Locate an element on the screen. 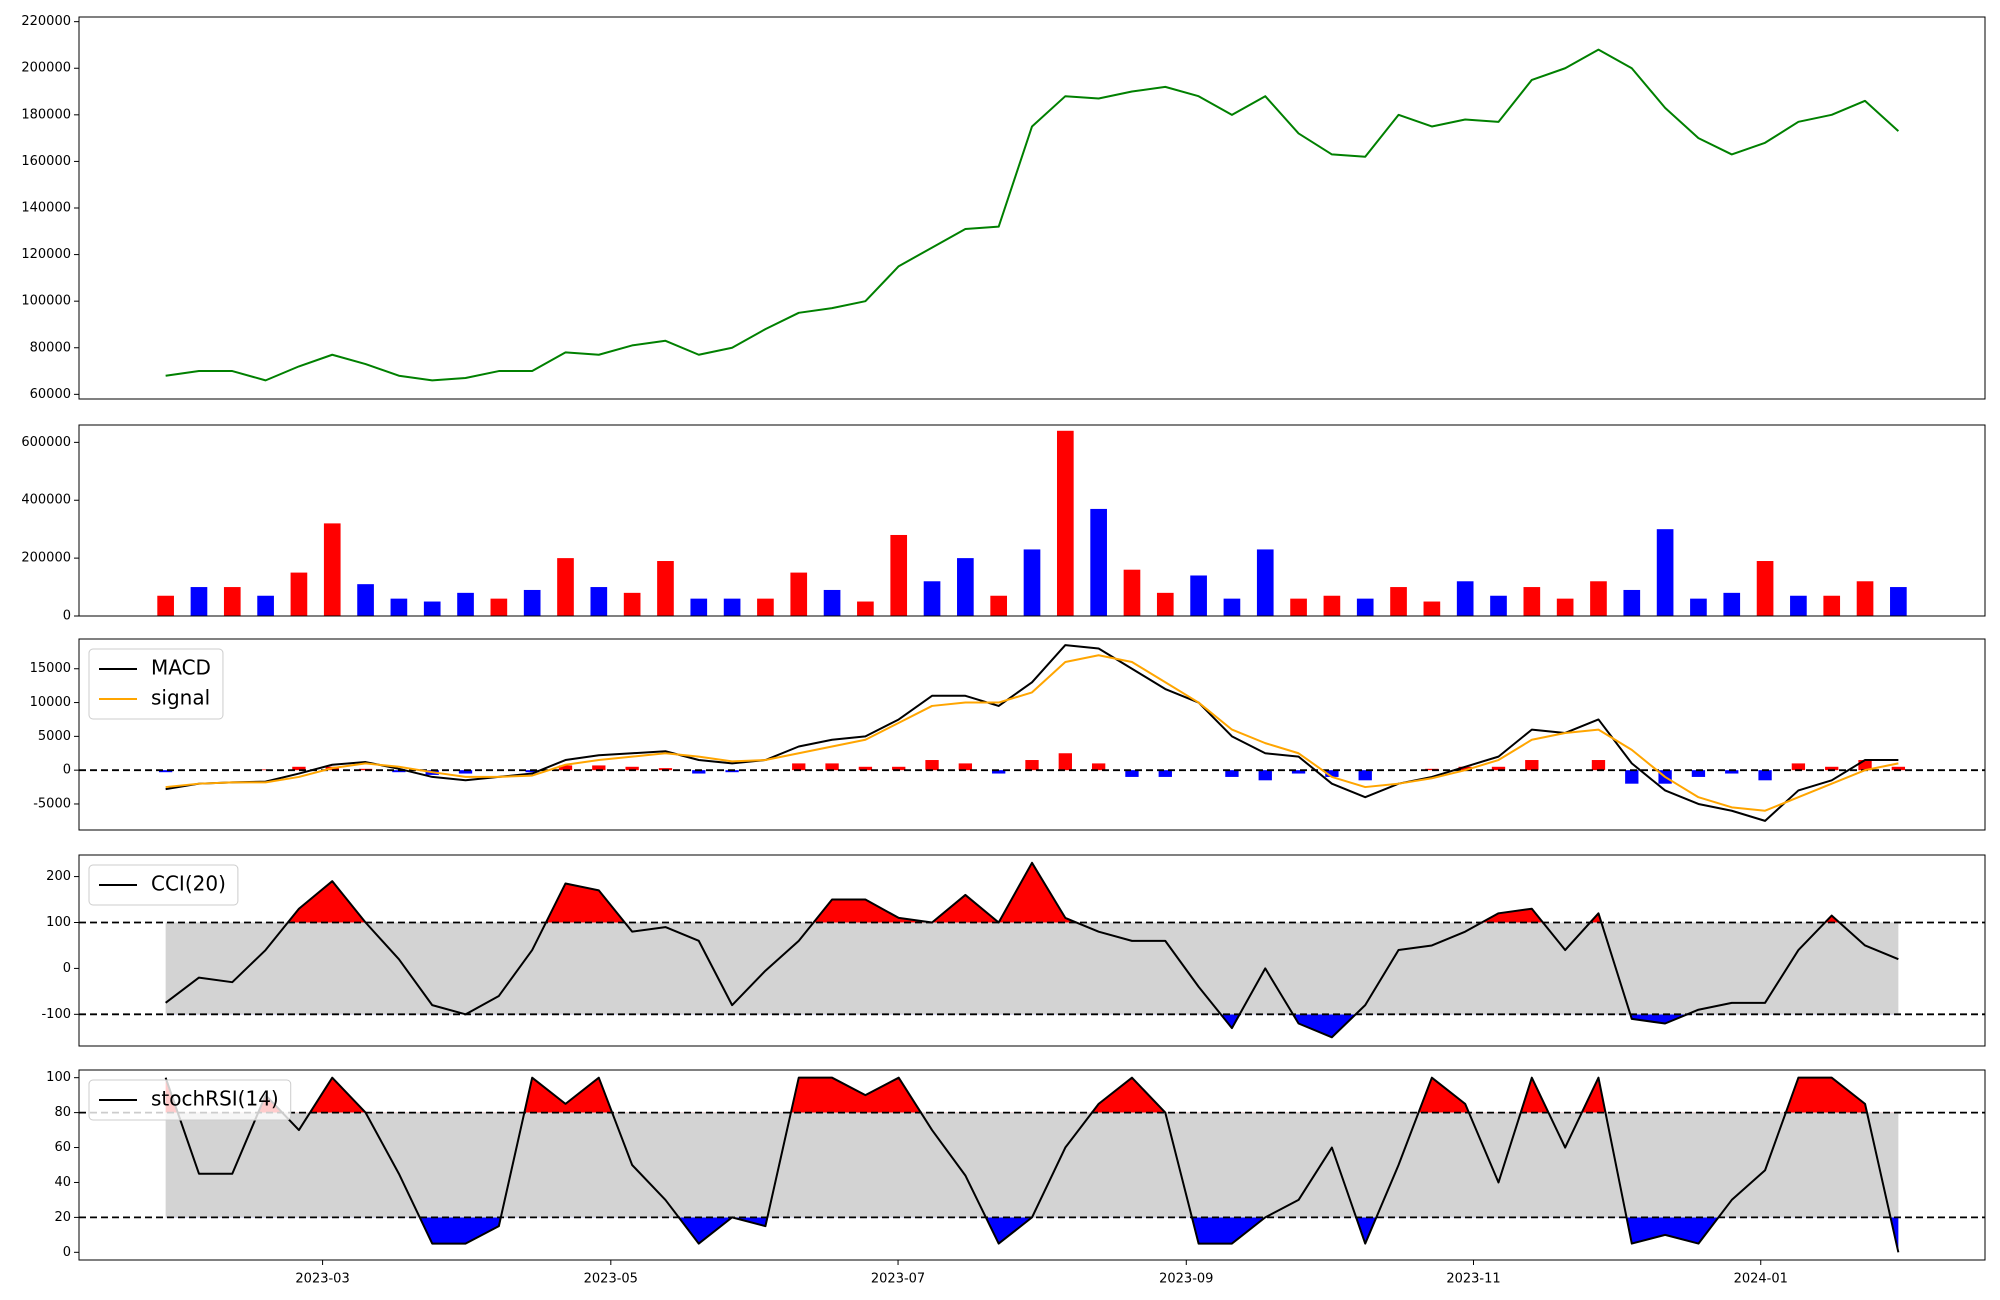 The height and width of the screenshot is (1300, 2000). y-tick-label: 80000 is located at coordinates (50, 347).